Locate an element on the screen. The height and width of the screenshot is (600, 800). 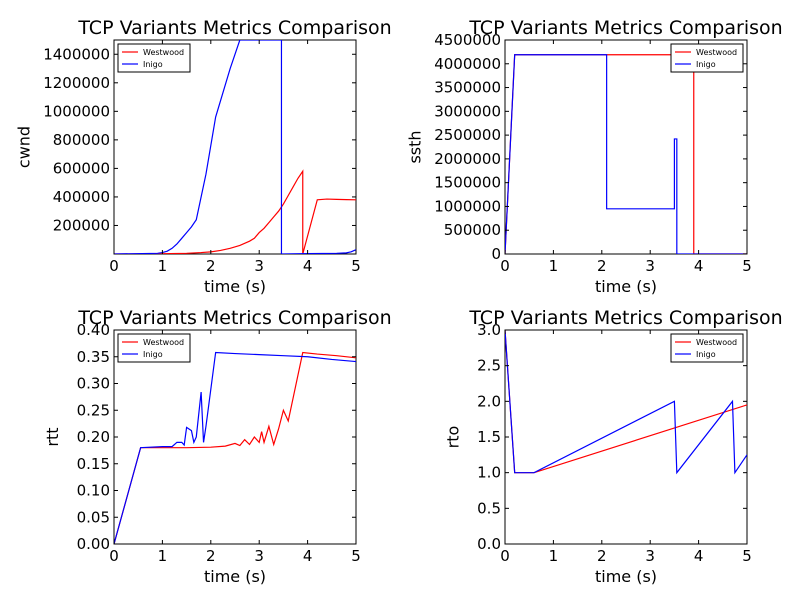
y-tick-label: 0.0 is located at coordinates (489, 544).